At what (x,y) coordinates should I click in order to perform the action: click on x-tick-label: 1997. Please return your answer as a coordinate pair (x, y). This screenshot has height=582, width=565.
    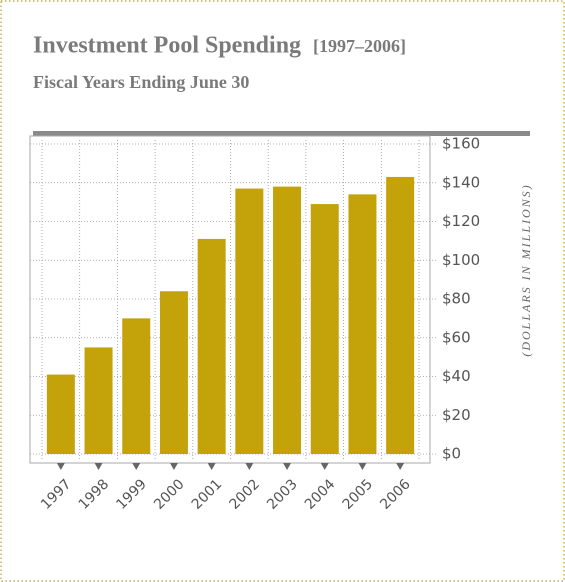
    Looking at the image, I should click on (56, 494).